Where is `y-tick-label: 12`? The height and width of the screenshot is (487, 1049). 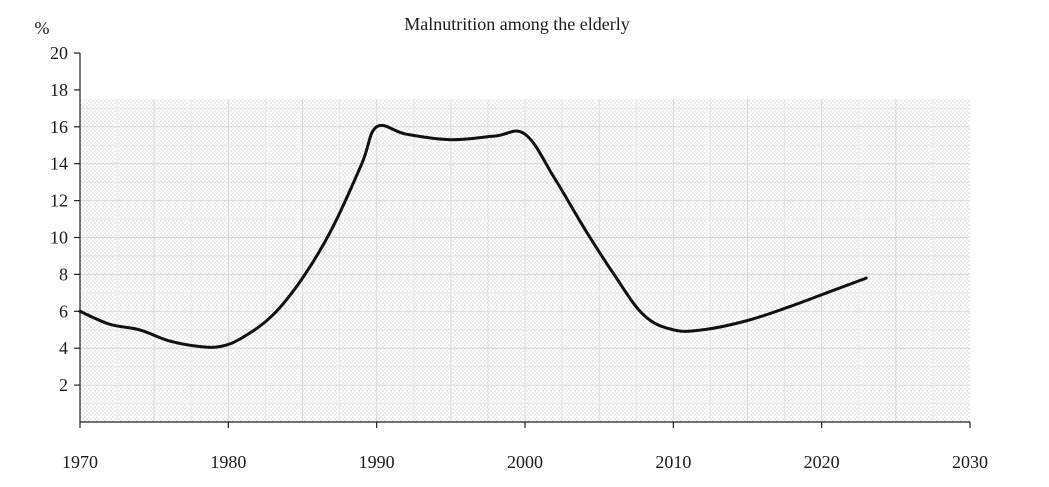 y-tick-label: 12 is located at coordinates (59, 201).